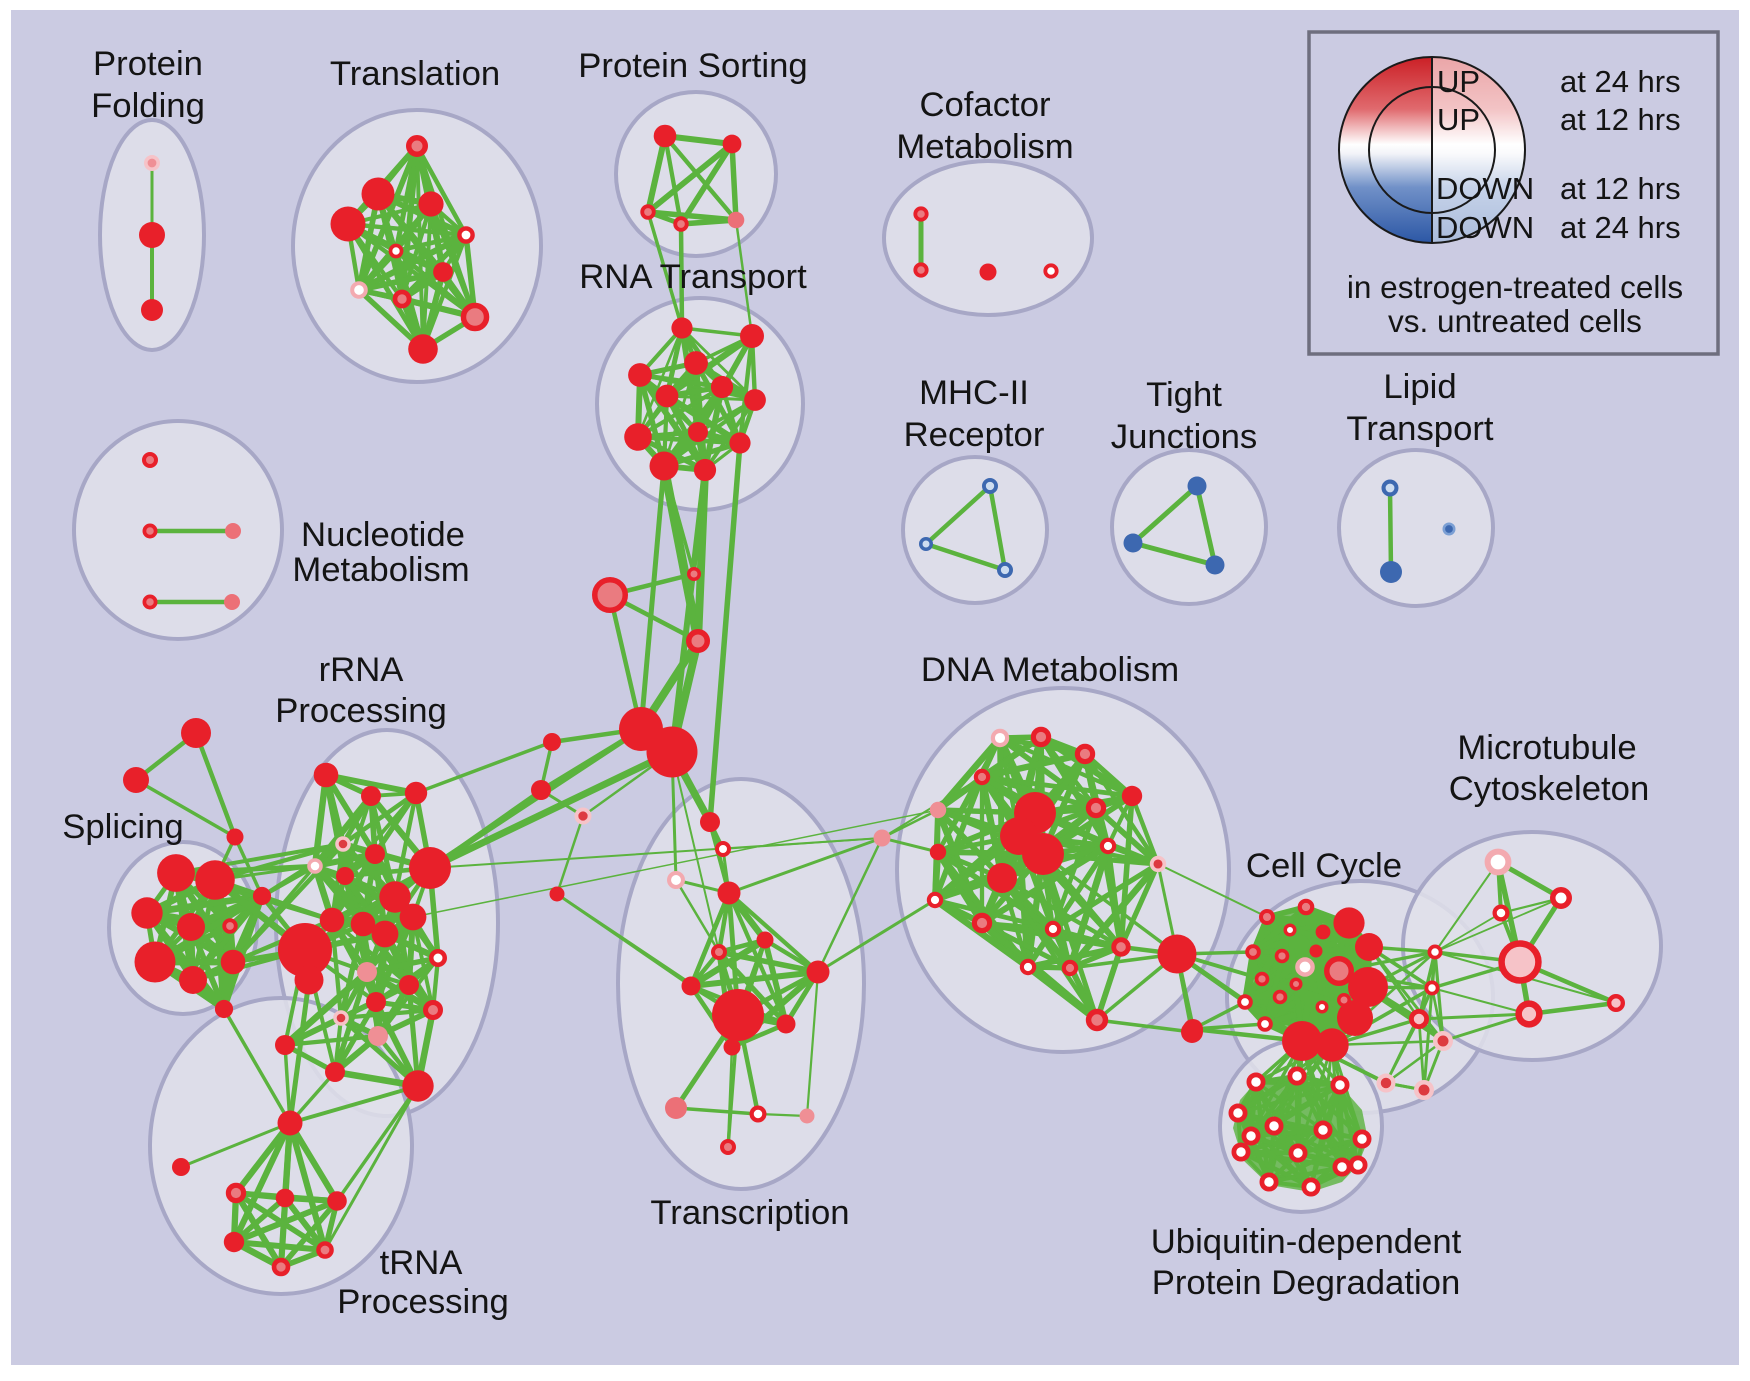  I want to click on svg-text: Protein Sorting, so click(692, 66).